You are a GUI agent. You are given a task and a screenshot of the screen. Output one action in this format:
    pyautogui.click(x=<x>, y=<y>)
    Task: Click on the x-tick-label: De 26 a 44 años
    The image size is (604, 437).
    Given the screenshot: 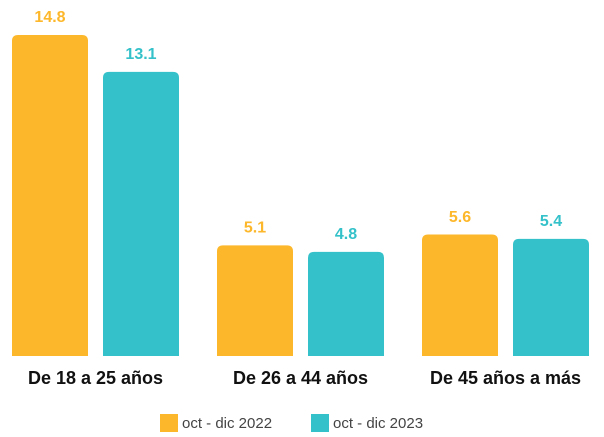 What is the action you would take?
    pyautogui.click(x=300, y=378)
    